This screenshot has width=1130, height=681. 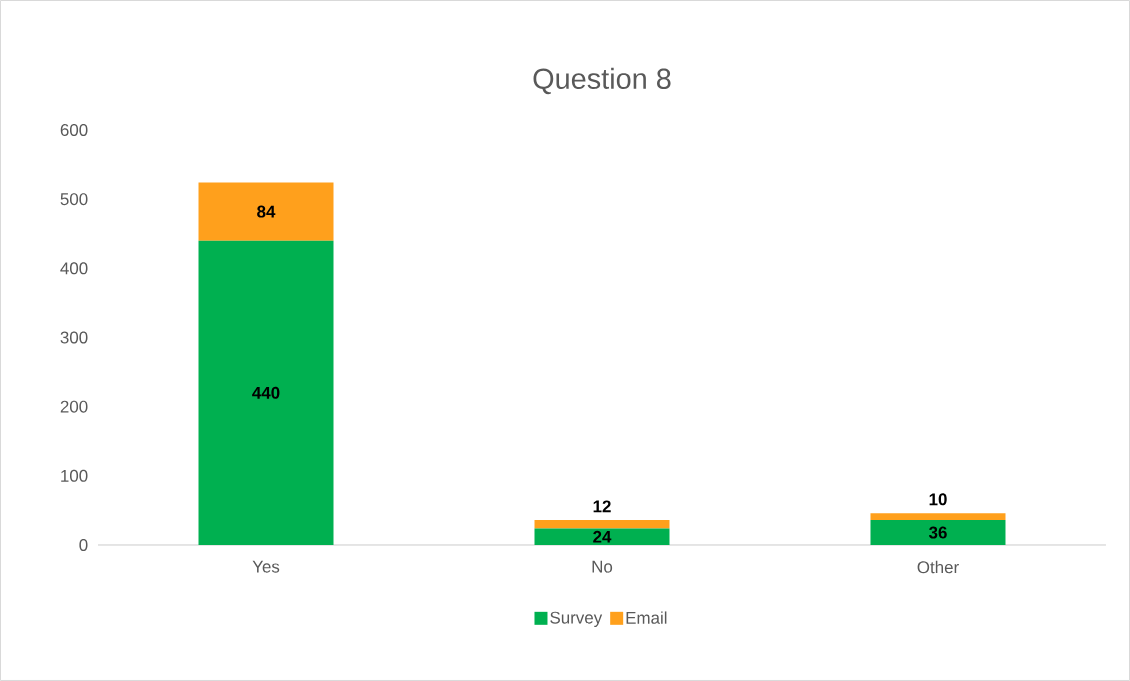 I want to click on data-label: 84, so click(x=266, y=211).